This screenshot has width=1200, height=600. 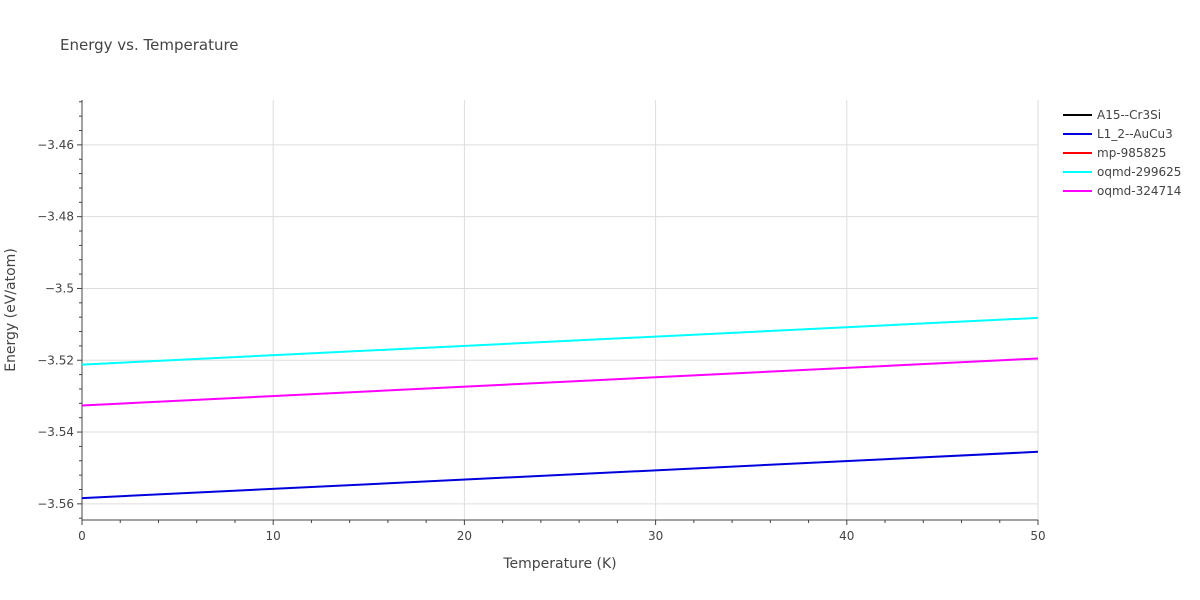 I want to click on legend-label: A15--Cr3Si, so click(x=1129, y=115).